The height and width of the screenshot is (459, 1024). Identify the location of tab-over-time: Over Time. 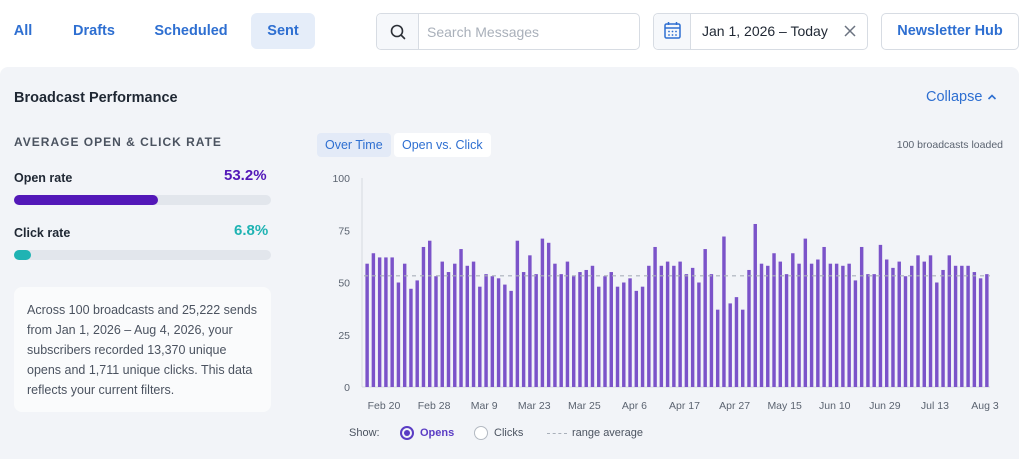
(354, 145).